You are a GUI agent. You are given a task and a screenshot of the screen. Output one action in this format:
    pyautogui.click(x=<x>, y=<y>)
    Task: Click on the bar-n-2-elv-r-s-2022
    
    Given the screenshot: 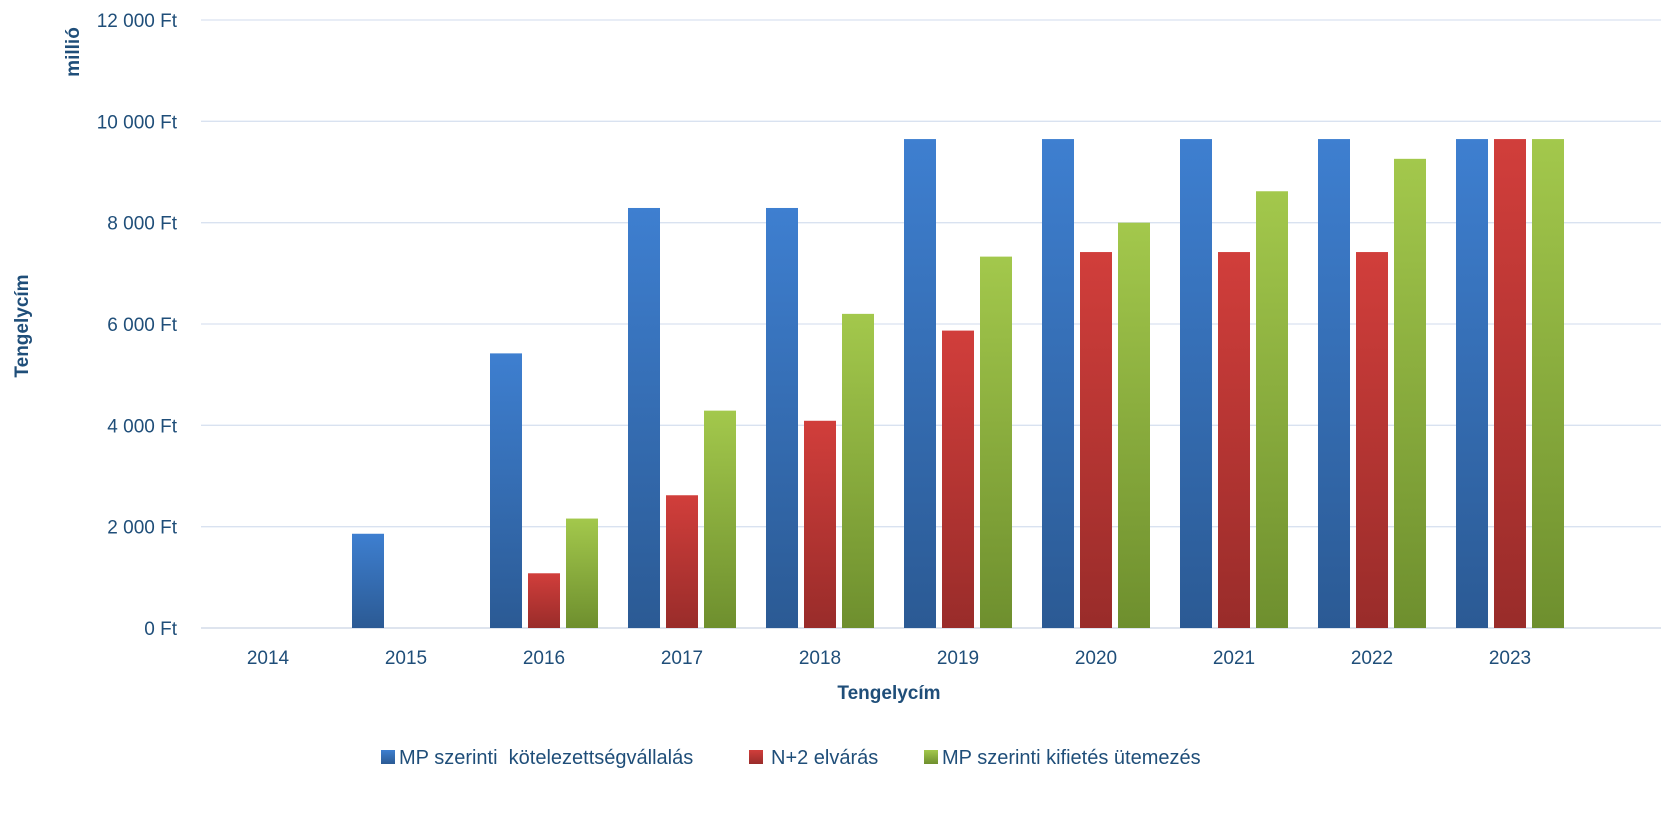 What is the action you would take?
    pyautogui.click(x=1372, y=440)
    